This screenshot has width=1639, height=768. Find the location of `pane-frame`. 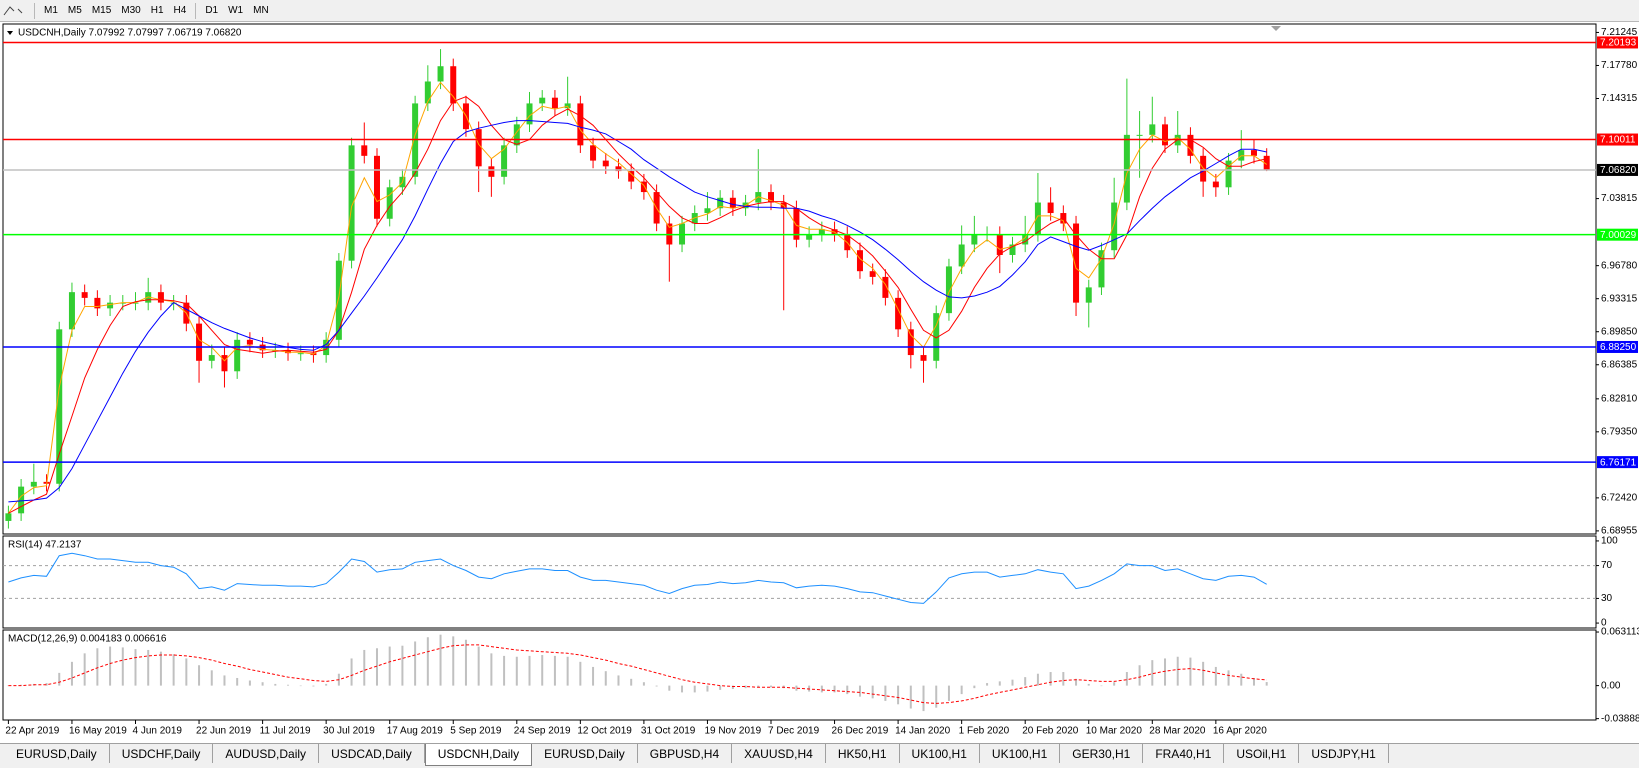

pane-frame is located at coordinates (799, 675).